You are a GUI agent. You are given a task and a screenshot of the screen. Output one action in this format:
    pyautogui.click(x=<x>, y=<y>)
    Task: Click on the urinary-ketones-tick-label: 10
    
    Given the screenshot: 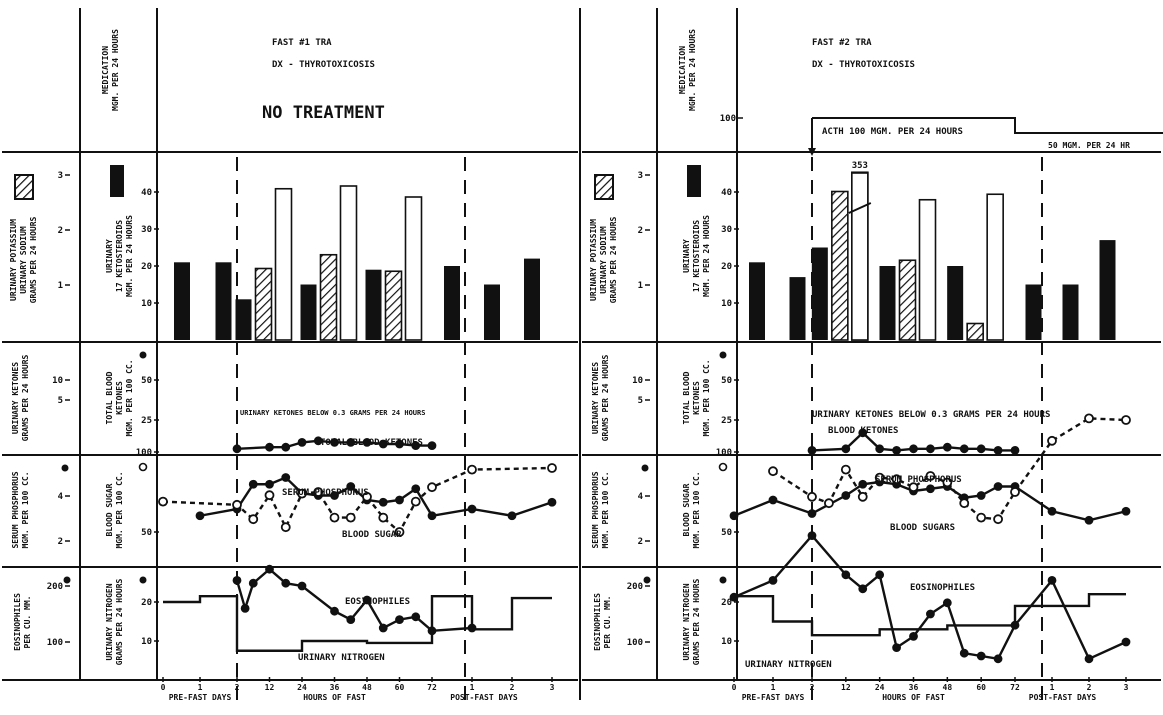 What is the action you would take?
    pyautogui.click(x=637, y=381)
    